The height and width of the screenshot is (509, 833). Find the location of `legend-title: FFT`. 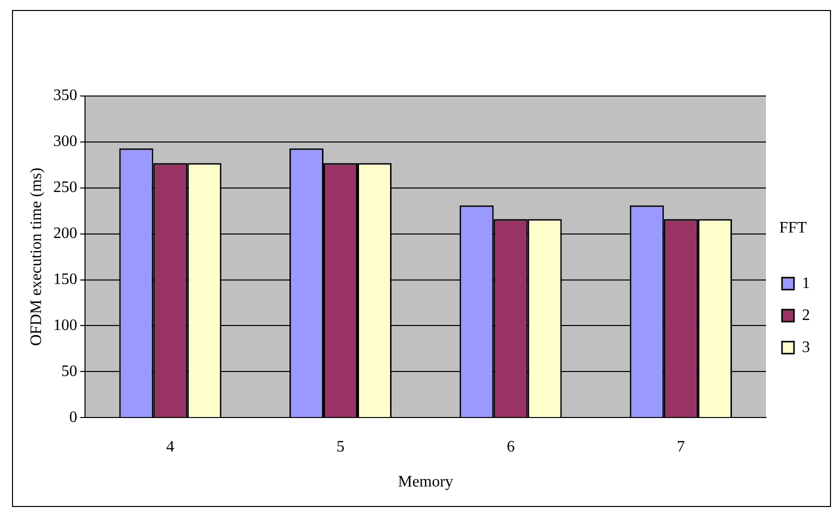

legend-title: FFT is located at coordinates (793, 228).